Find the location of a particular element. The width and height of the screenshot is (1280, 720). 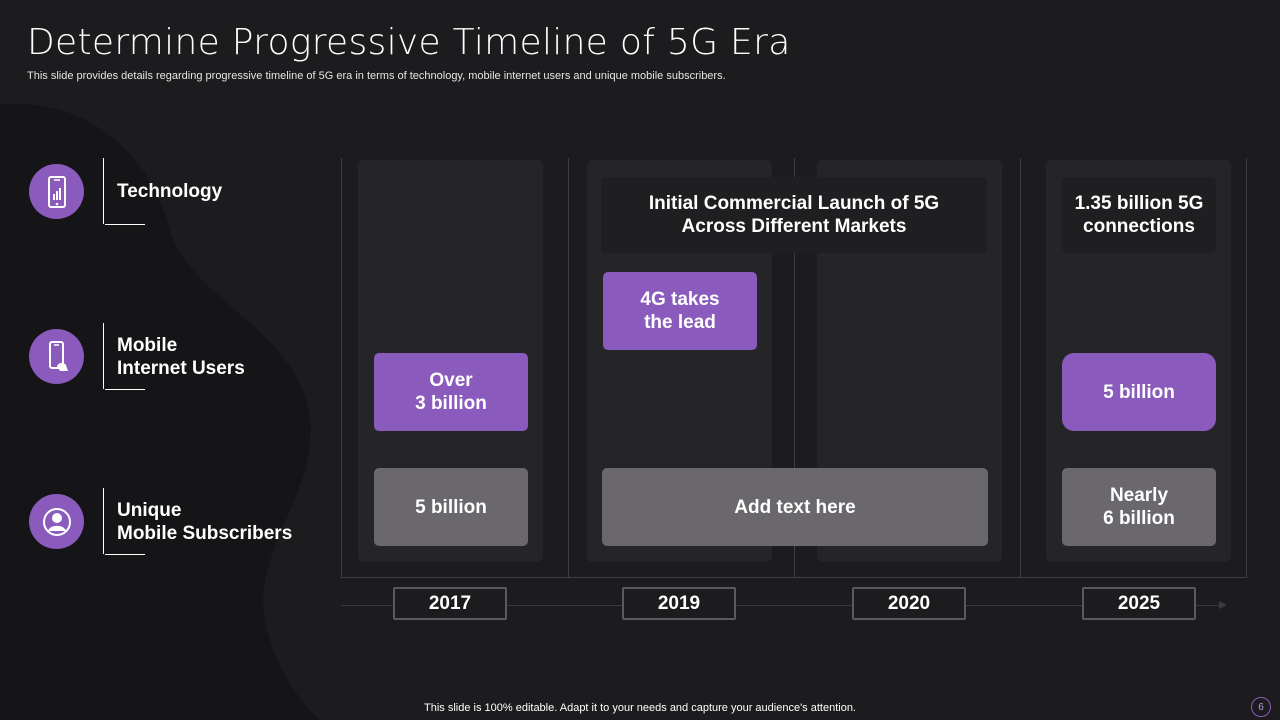

card-users-2017: Over 3 billion is located at coordinates (451, 392).